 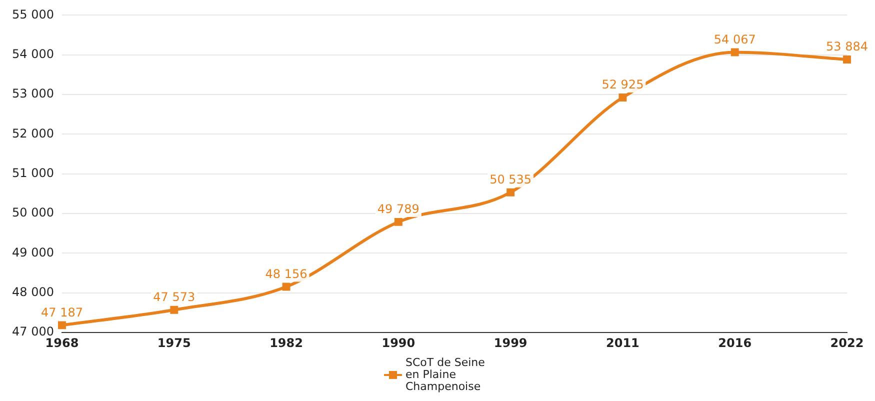 I want to click on y-tick-label: 48 000, so click(x=33, y=292).